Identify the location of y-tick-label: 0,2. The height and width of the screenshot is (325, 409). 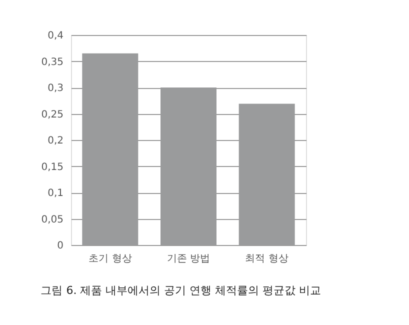
(56, 141).